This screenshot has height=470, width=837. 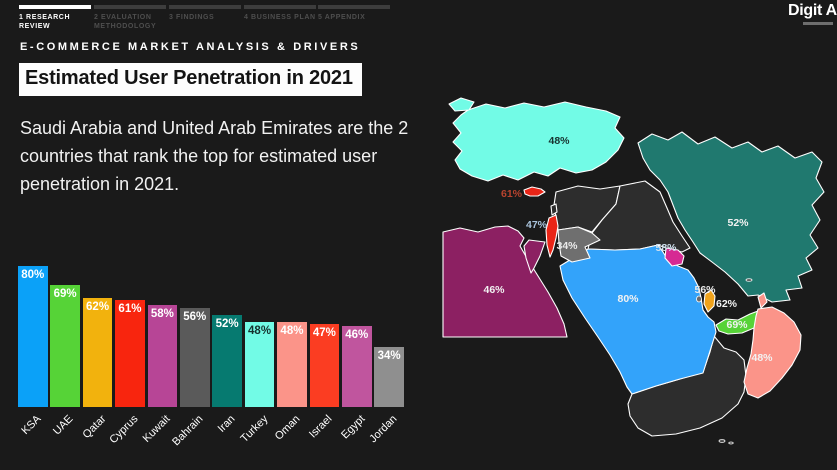 I want to click on bar-israel: 47%, so click(x=324, y=365).